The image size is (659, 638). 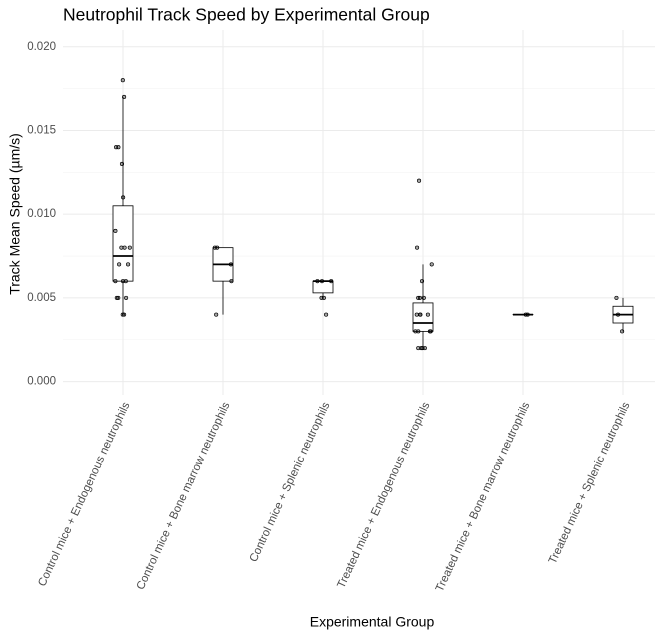 I want to click on y-tick-label: 0.010, so click(x=41, y=214).